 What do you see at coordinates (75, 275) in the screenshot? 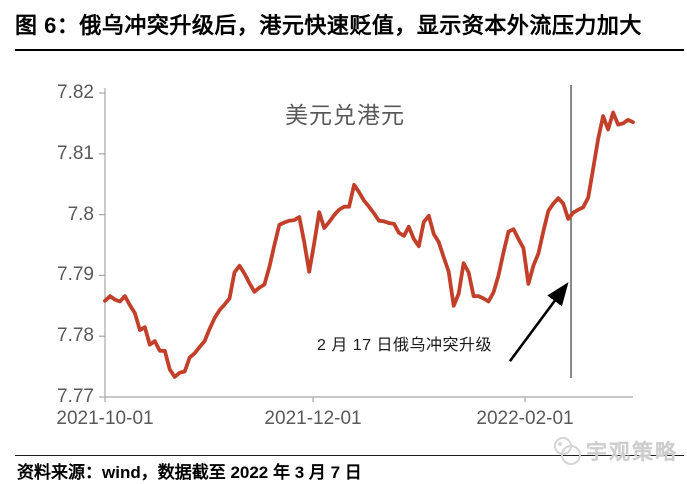
I see `y-tick-label: 7.79` at bounding box center [75, 275].